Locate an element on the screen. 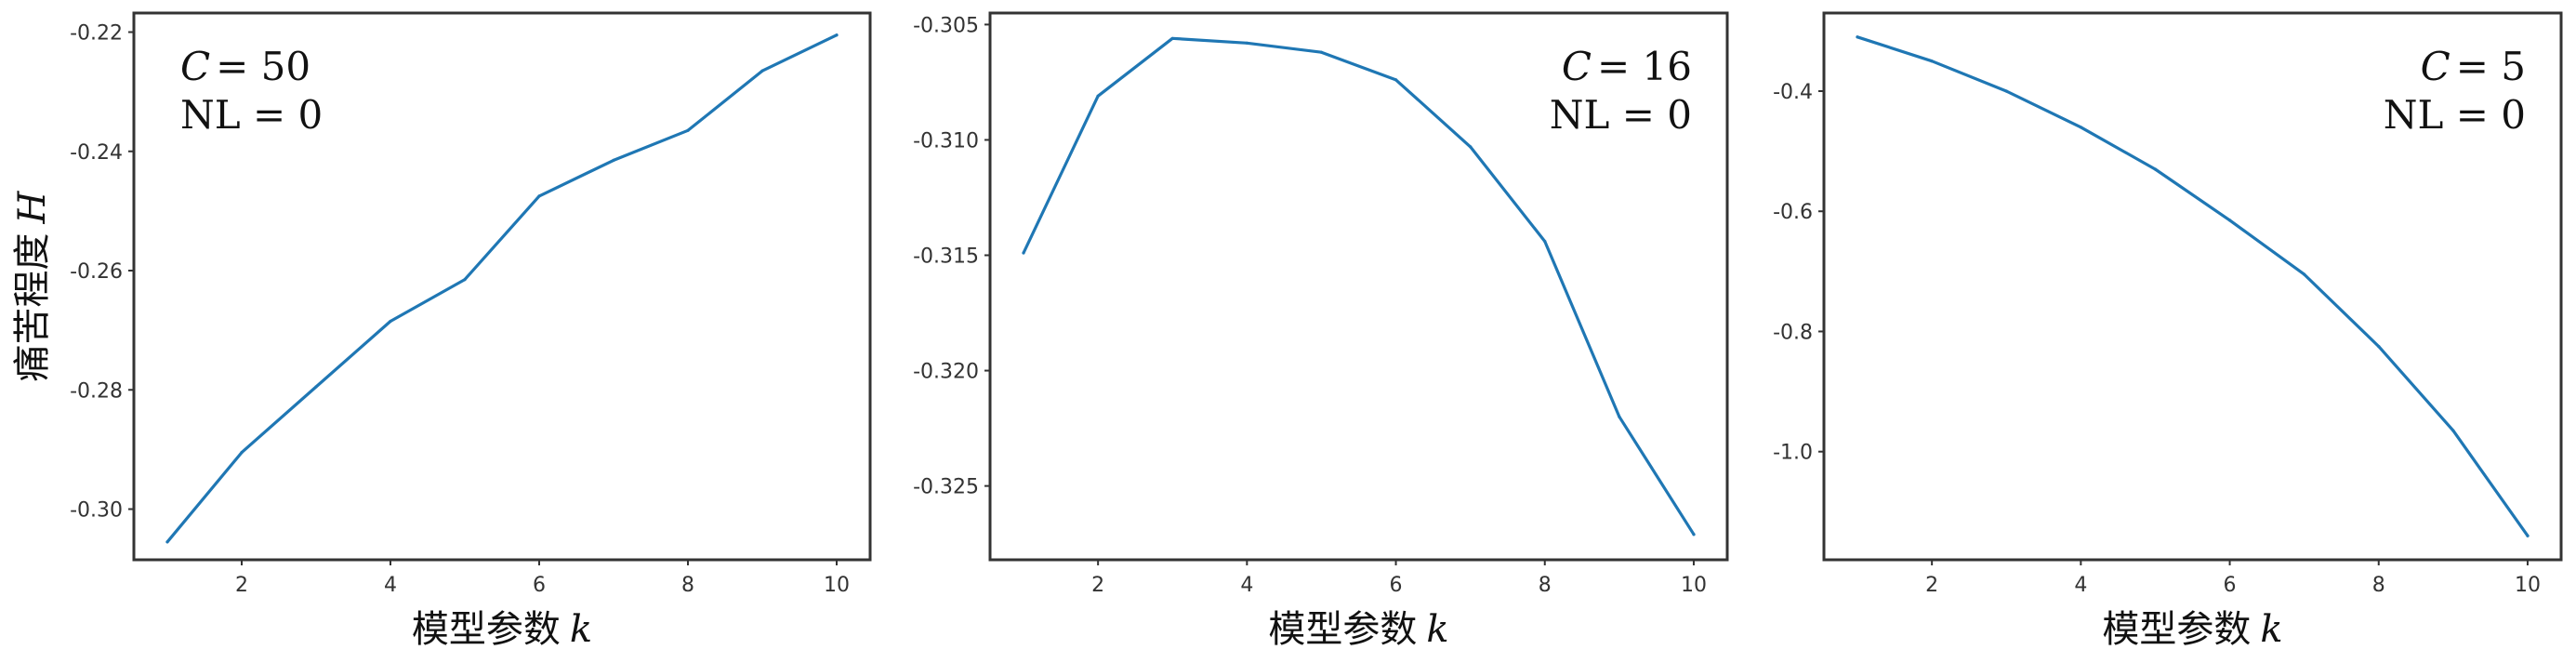 This screenshot has width=2576, height=663. y-axis-label: 痛苦程度 H is located at coordinates (32, 285).